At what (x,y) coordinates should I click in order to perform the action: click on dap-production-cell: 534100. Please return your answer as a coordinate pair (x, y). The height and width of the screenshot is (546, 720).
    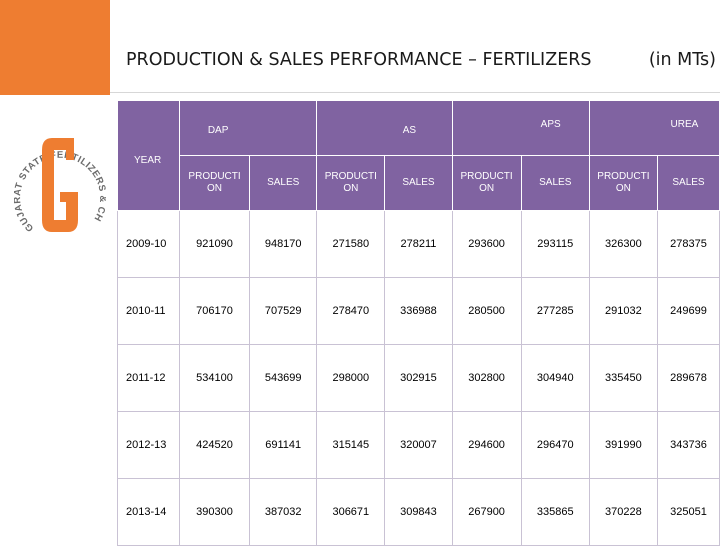
    Looking at the image, I should click on (214, 378).